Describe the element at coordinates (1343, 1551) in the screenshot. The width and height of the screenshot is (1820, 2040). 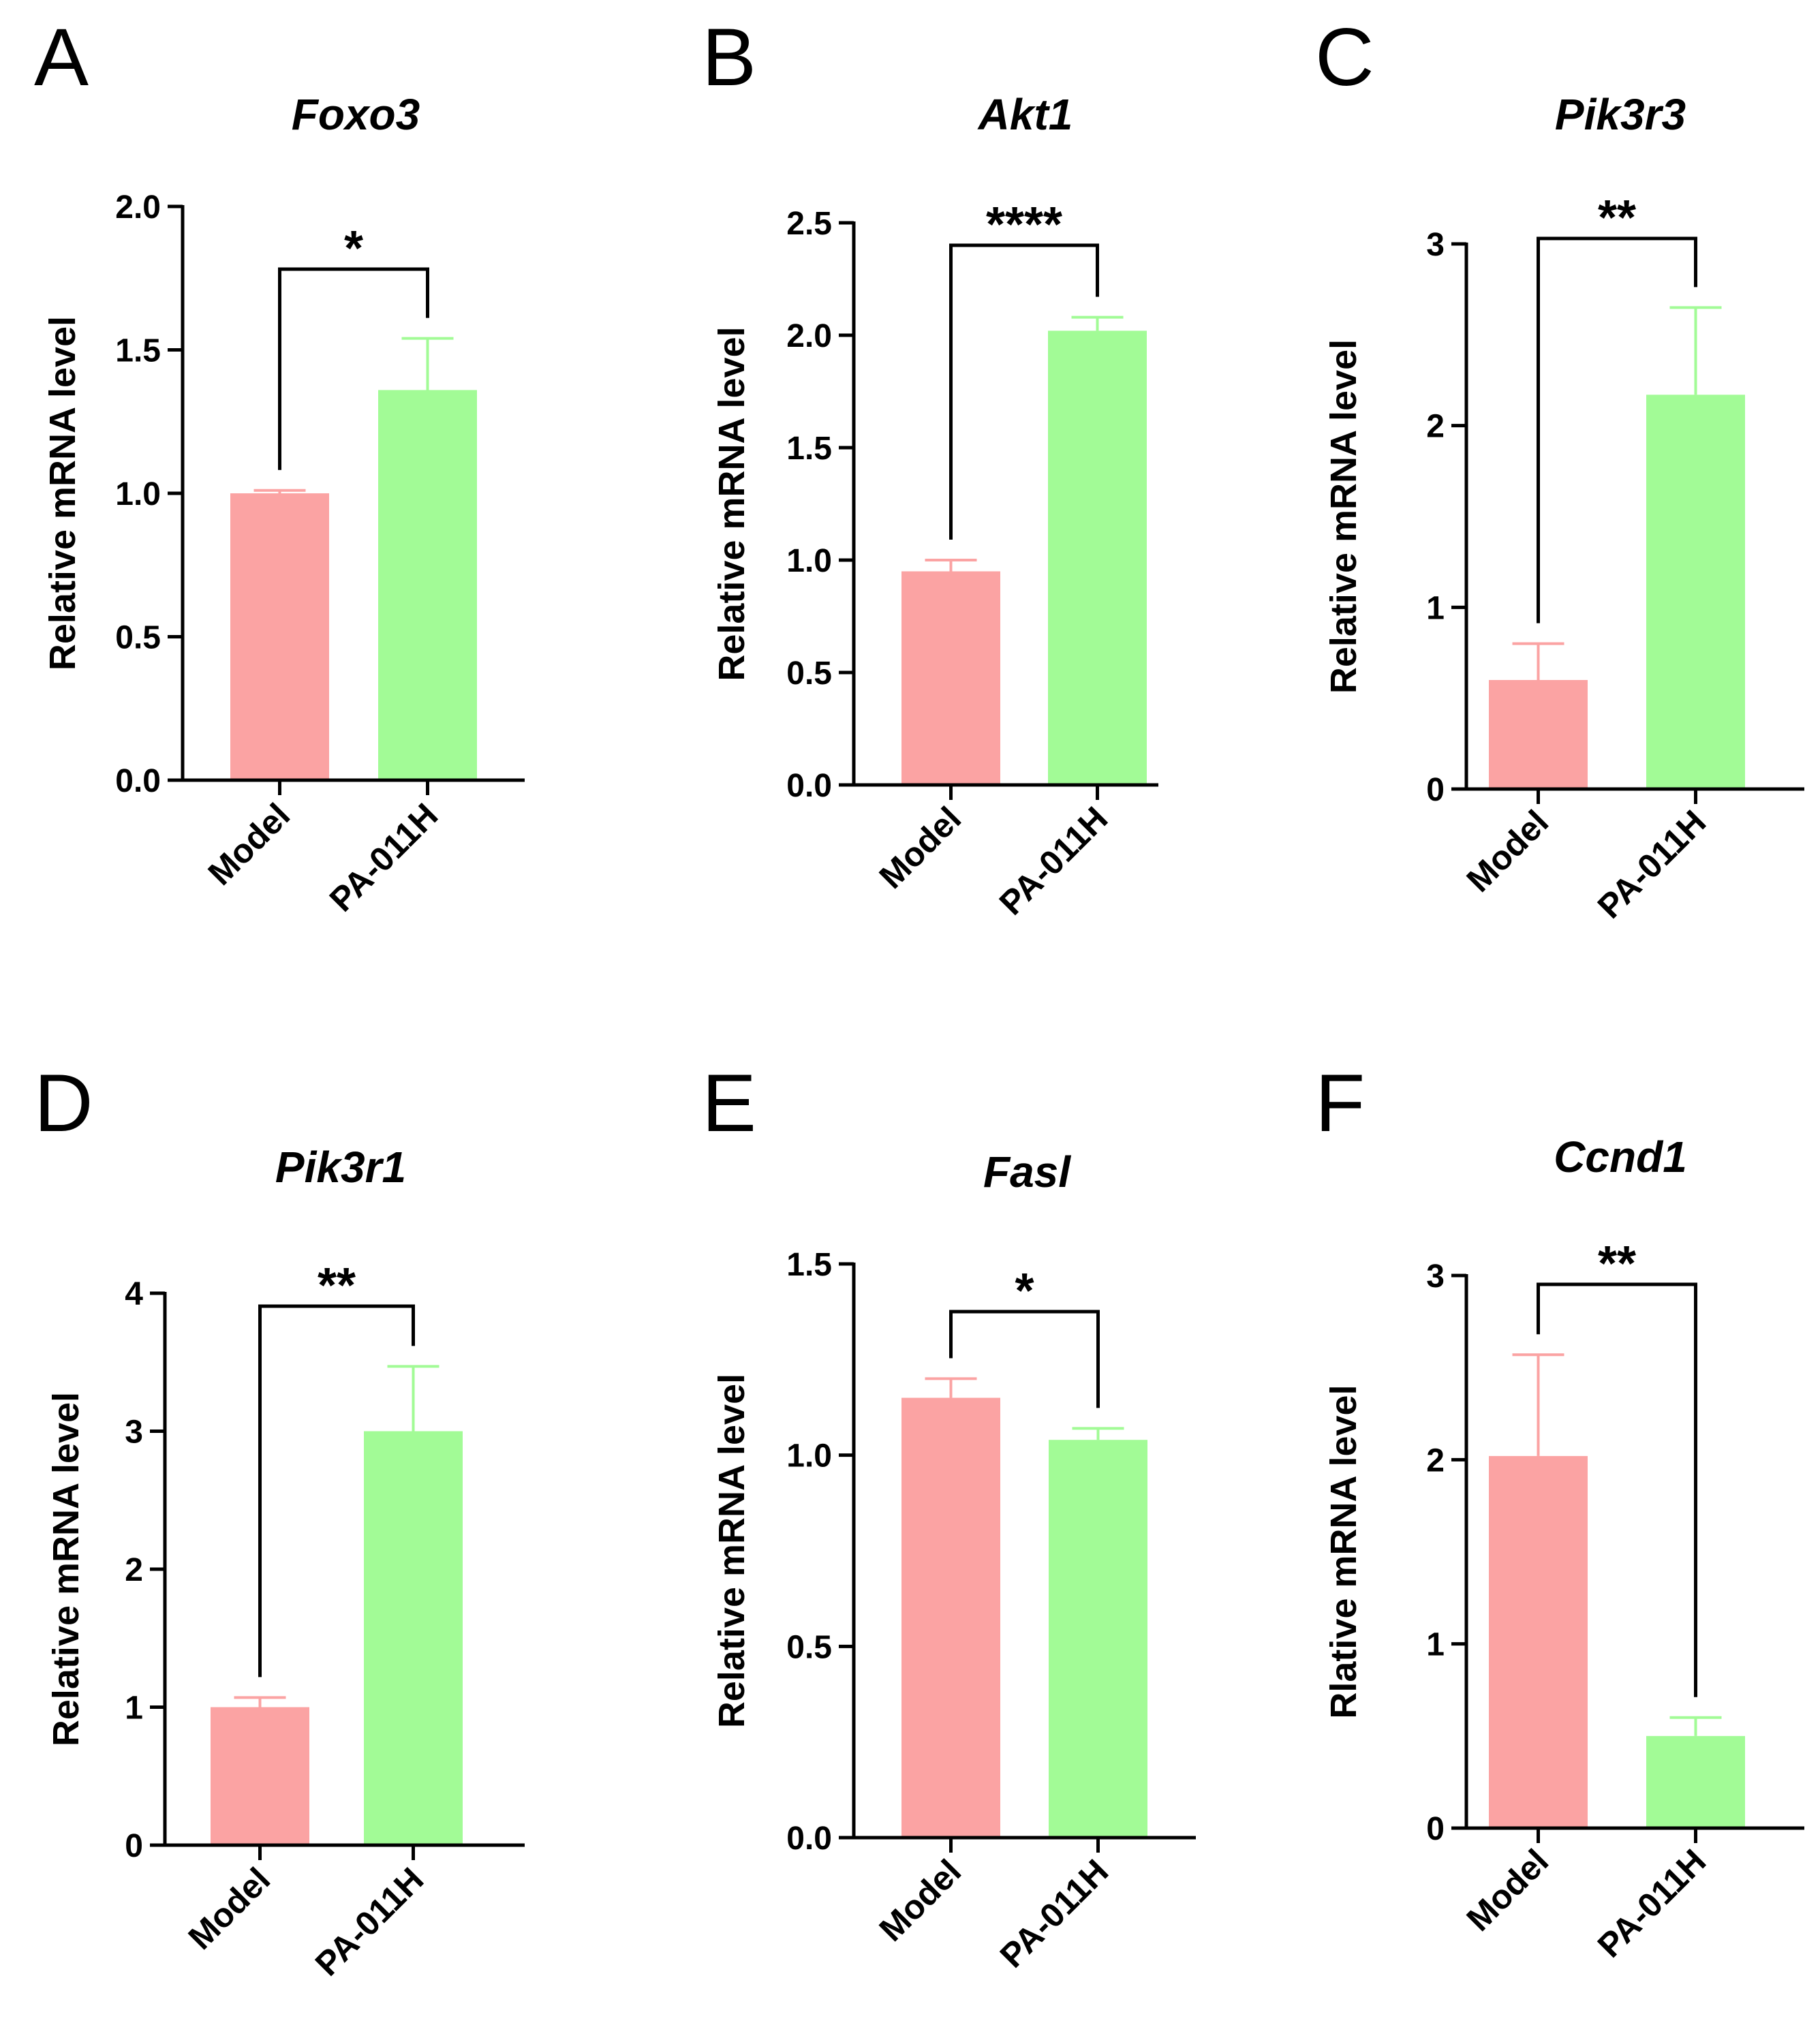
I see `y-axis-label: Rlative mRNA level` at that location.